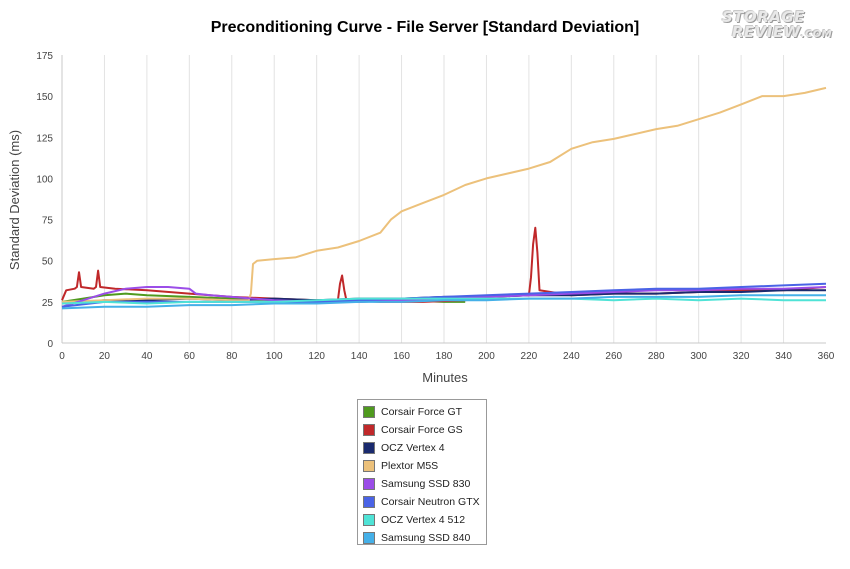  I want to click on y-axis-label: Standard Deviation (ms), so click(14, 200).